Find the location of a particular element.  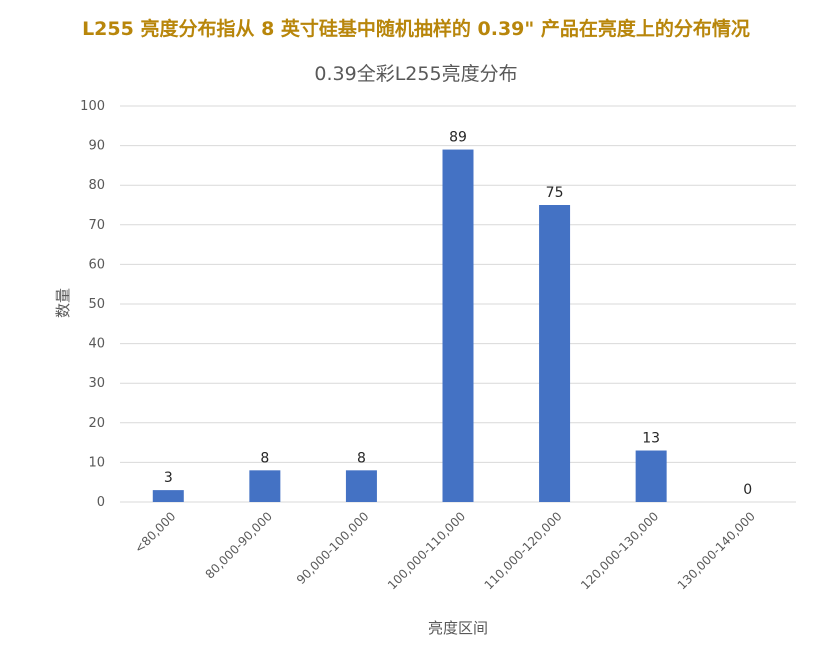

y-tick-label: 10 is located at coordinates (96, 462).